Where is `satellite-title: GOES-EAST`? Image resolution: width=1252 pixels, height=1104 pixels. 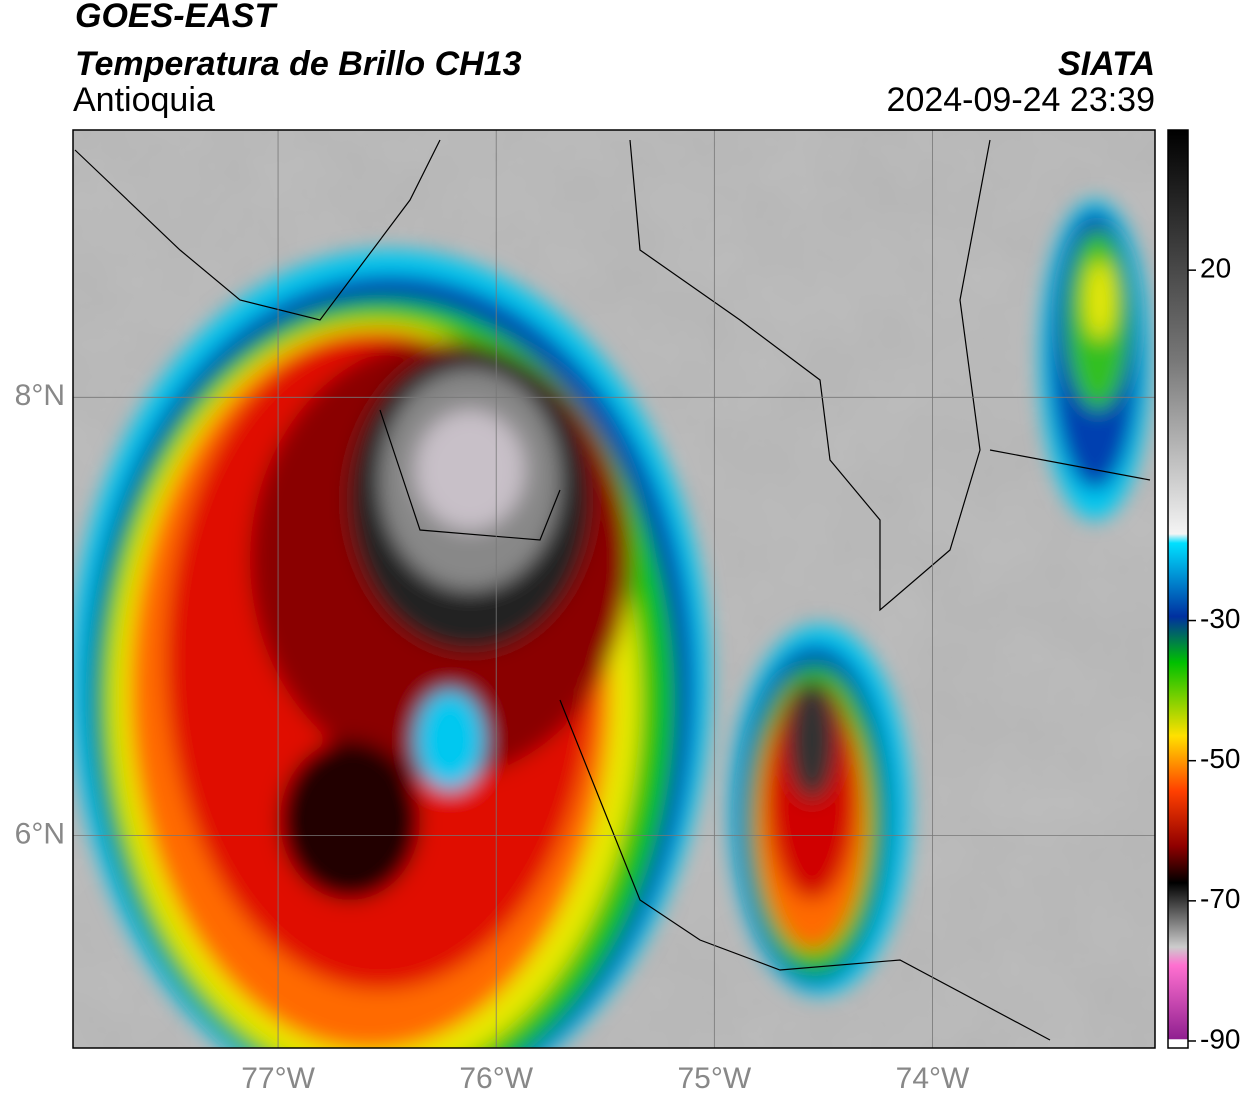
satellite-title: GOES-EAST is located at coordinates (176, 17).